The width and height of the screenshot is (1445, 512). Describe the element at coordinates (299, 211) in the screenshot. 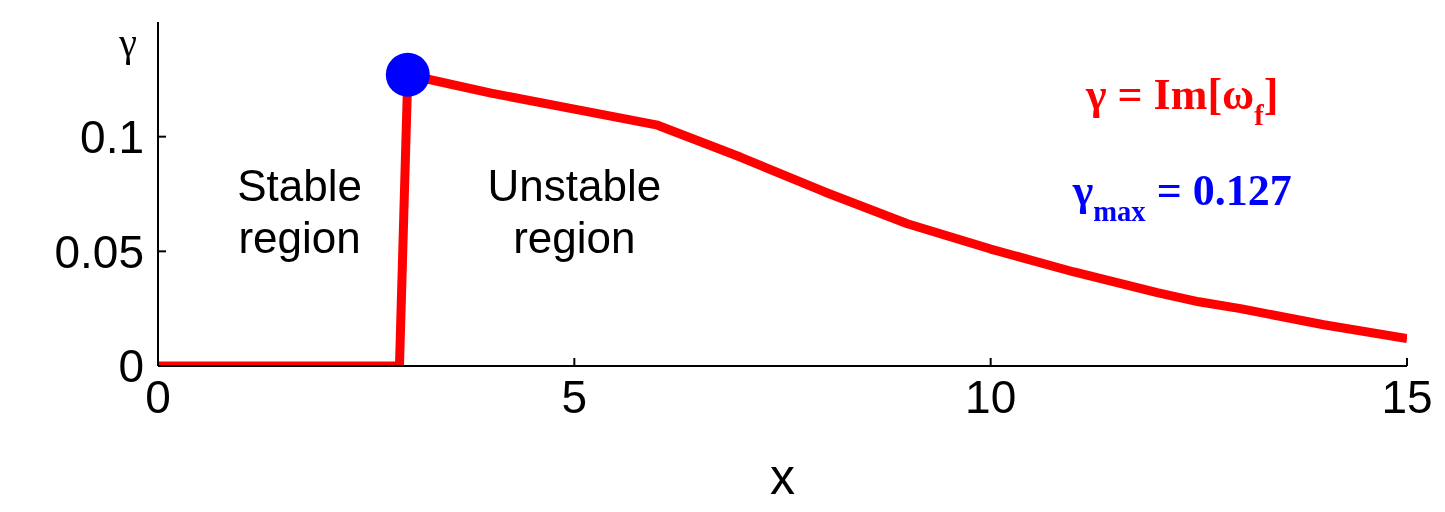

I see `annotation: Stable region` at that location.